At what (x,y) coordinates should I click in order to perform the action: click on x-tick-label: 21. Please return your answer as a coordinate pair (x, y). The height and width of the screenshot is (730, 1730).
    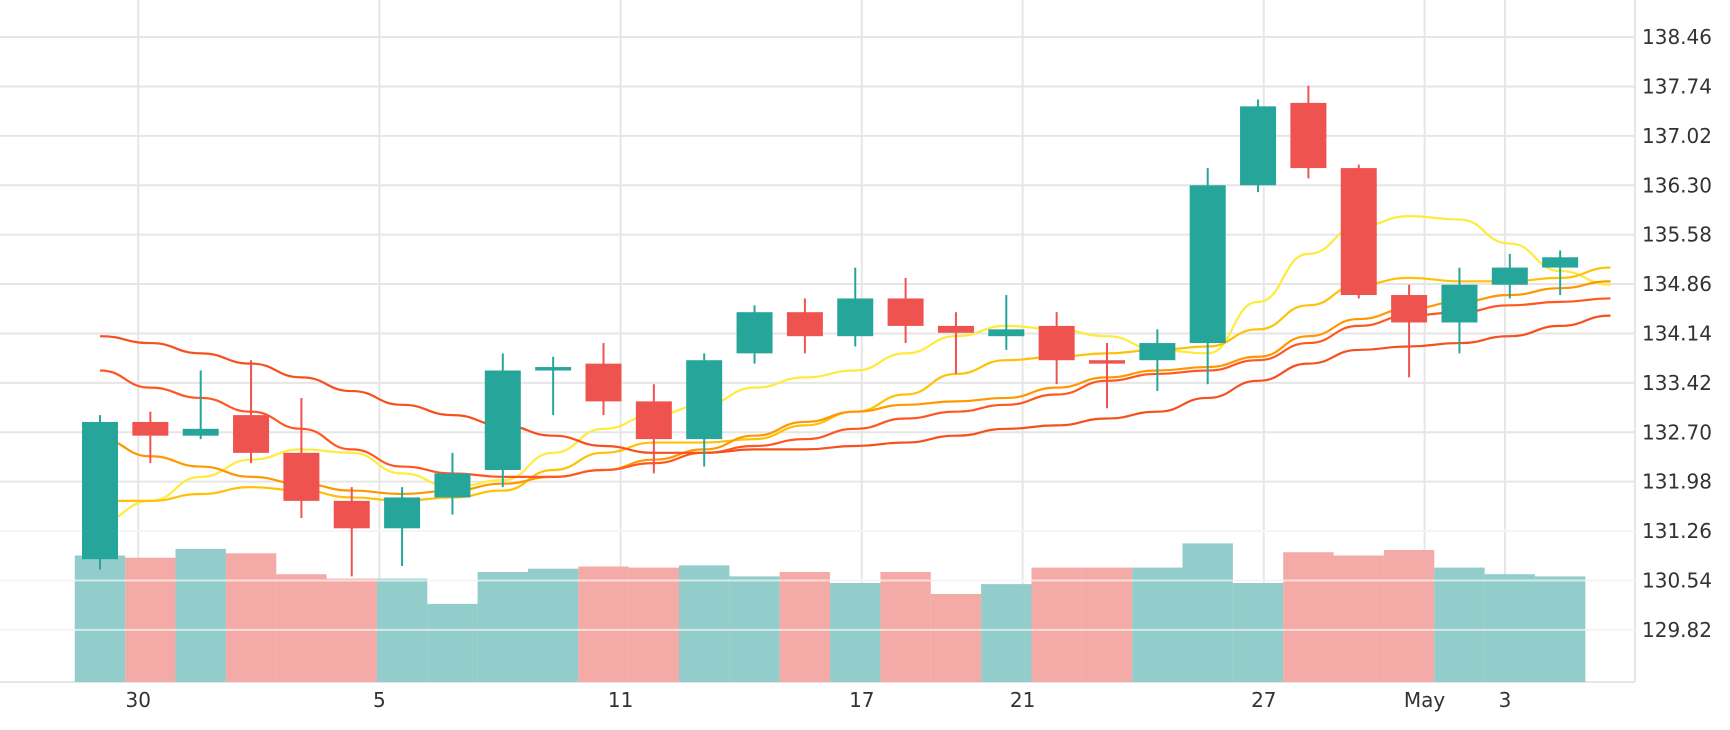
    Looking at the image, I should click on (1022, 700).